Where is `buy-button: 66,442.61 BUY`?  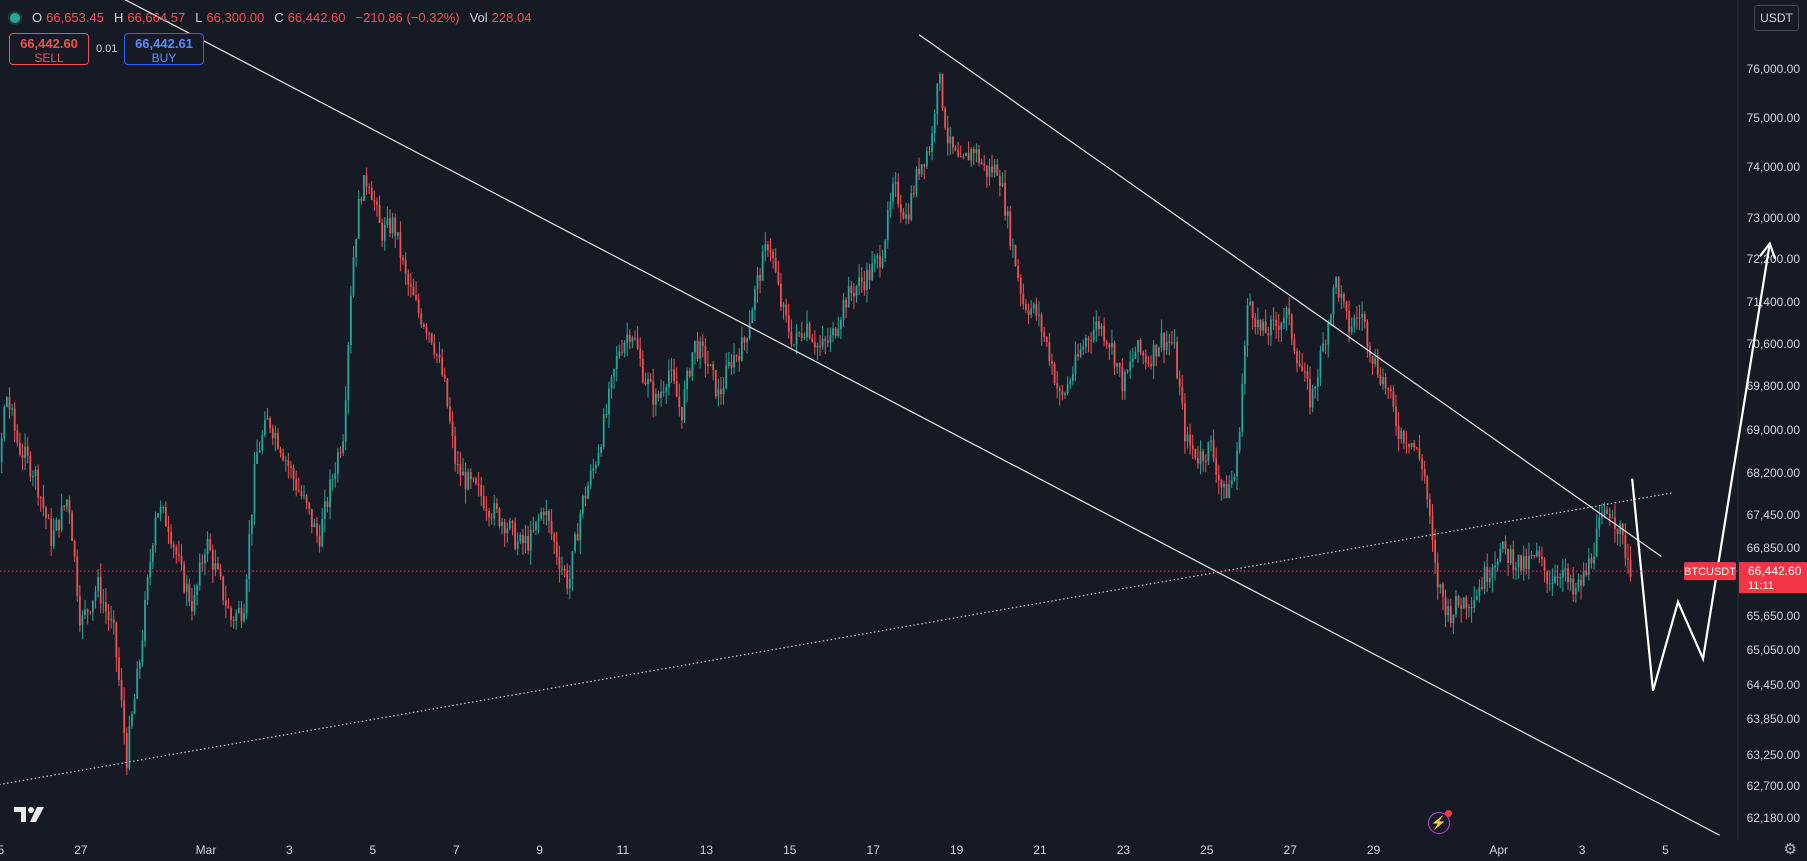 buy-button: 66,442.61 BUY is located at coordinates (164, 49).